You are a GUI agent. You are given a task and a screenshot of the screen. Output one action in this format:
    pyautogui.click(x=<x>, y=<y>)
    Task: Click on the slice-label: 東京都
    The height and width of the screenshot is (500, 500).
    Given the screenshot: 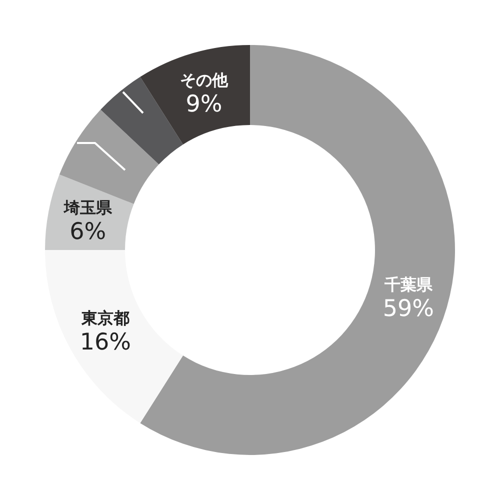 What is the action you would take?
    pyautogui.click(x=105, y=318)
    